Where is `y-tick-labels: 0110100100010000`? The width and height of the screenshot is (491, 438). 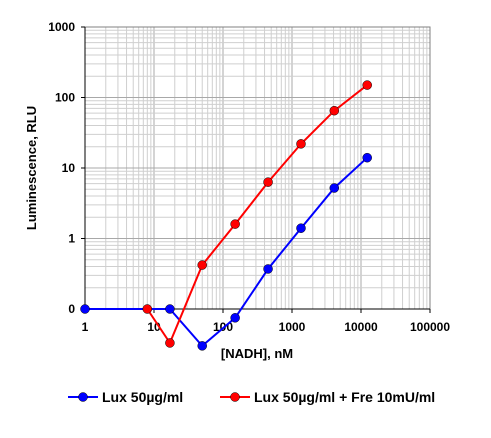
y-tick-labels: 0110100100010000 is located at coordinates (62, 168).